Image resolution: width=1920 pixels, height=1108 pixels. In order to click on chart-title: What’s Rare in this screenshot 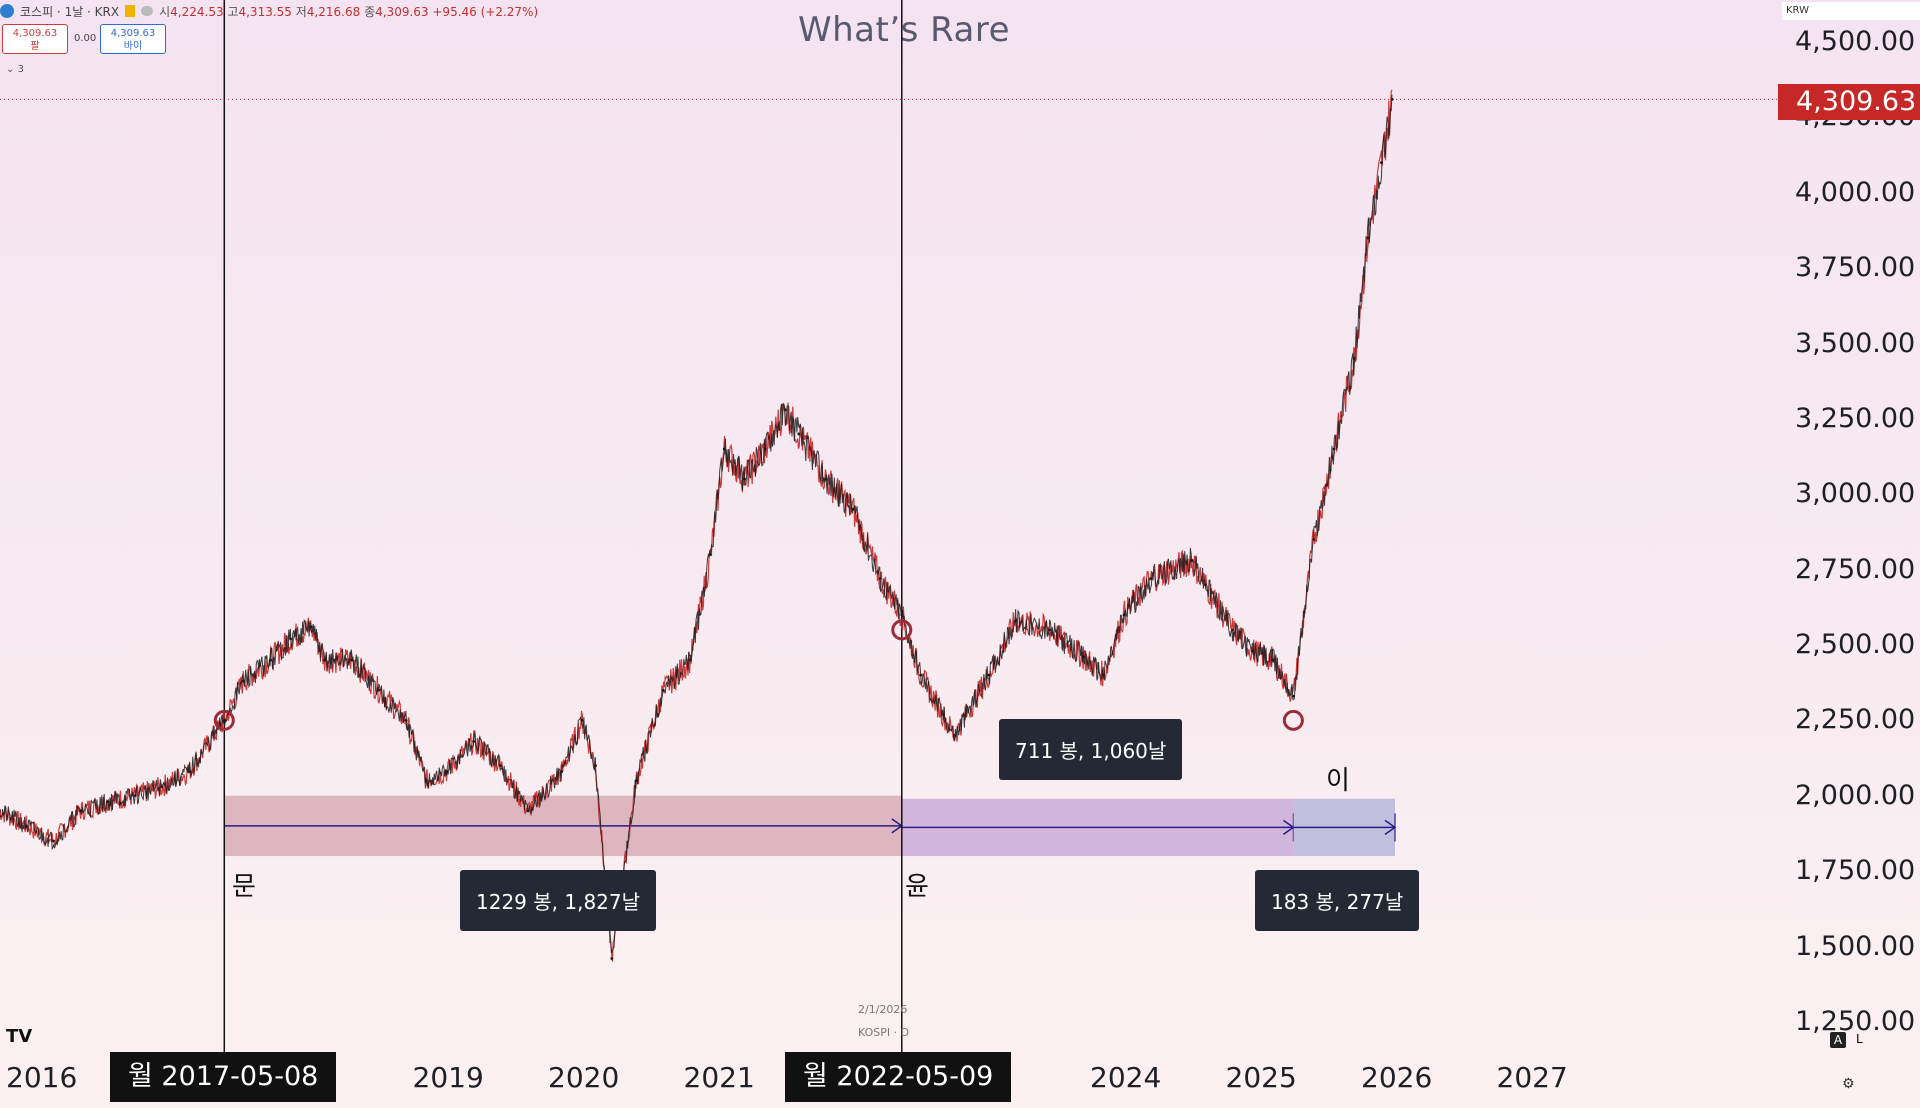, I will do `click(904, 30)`.